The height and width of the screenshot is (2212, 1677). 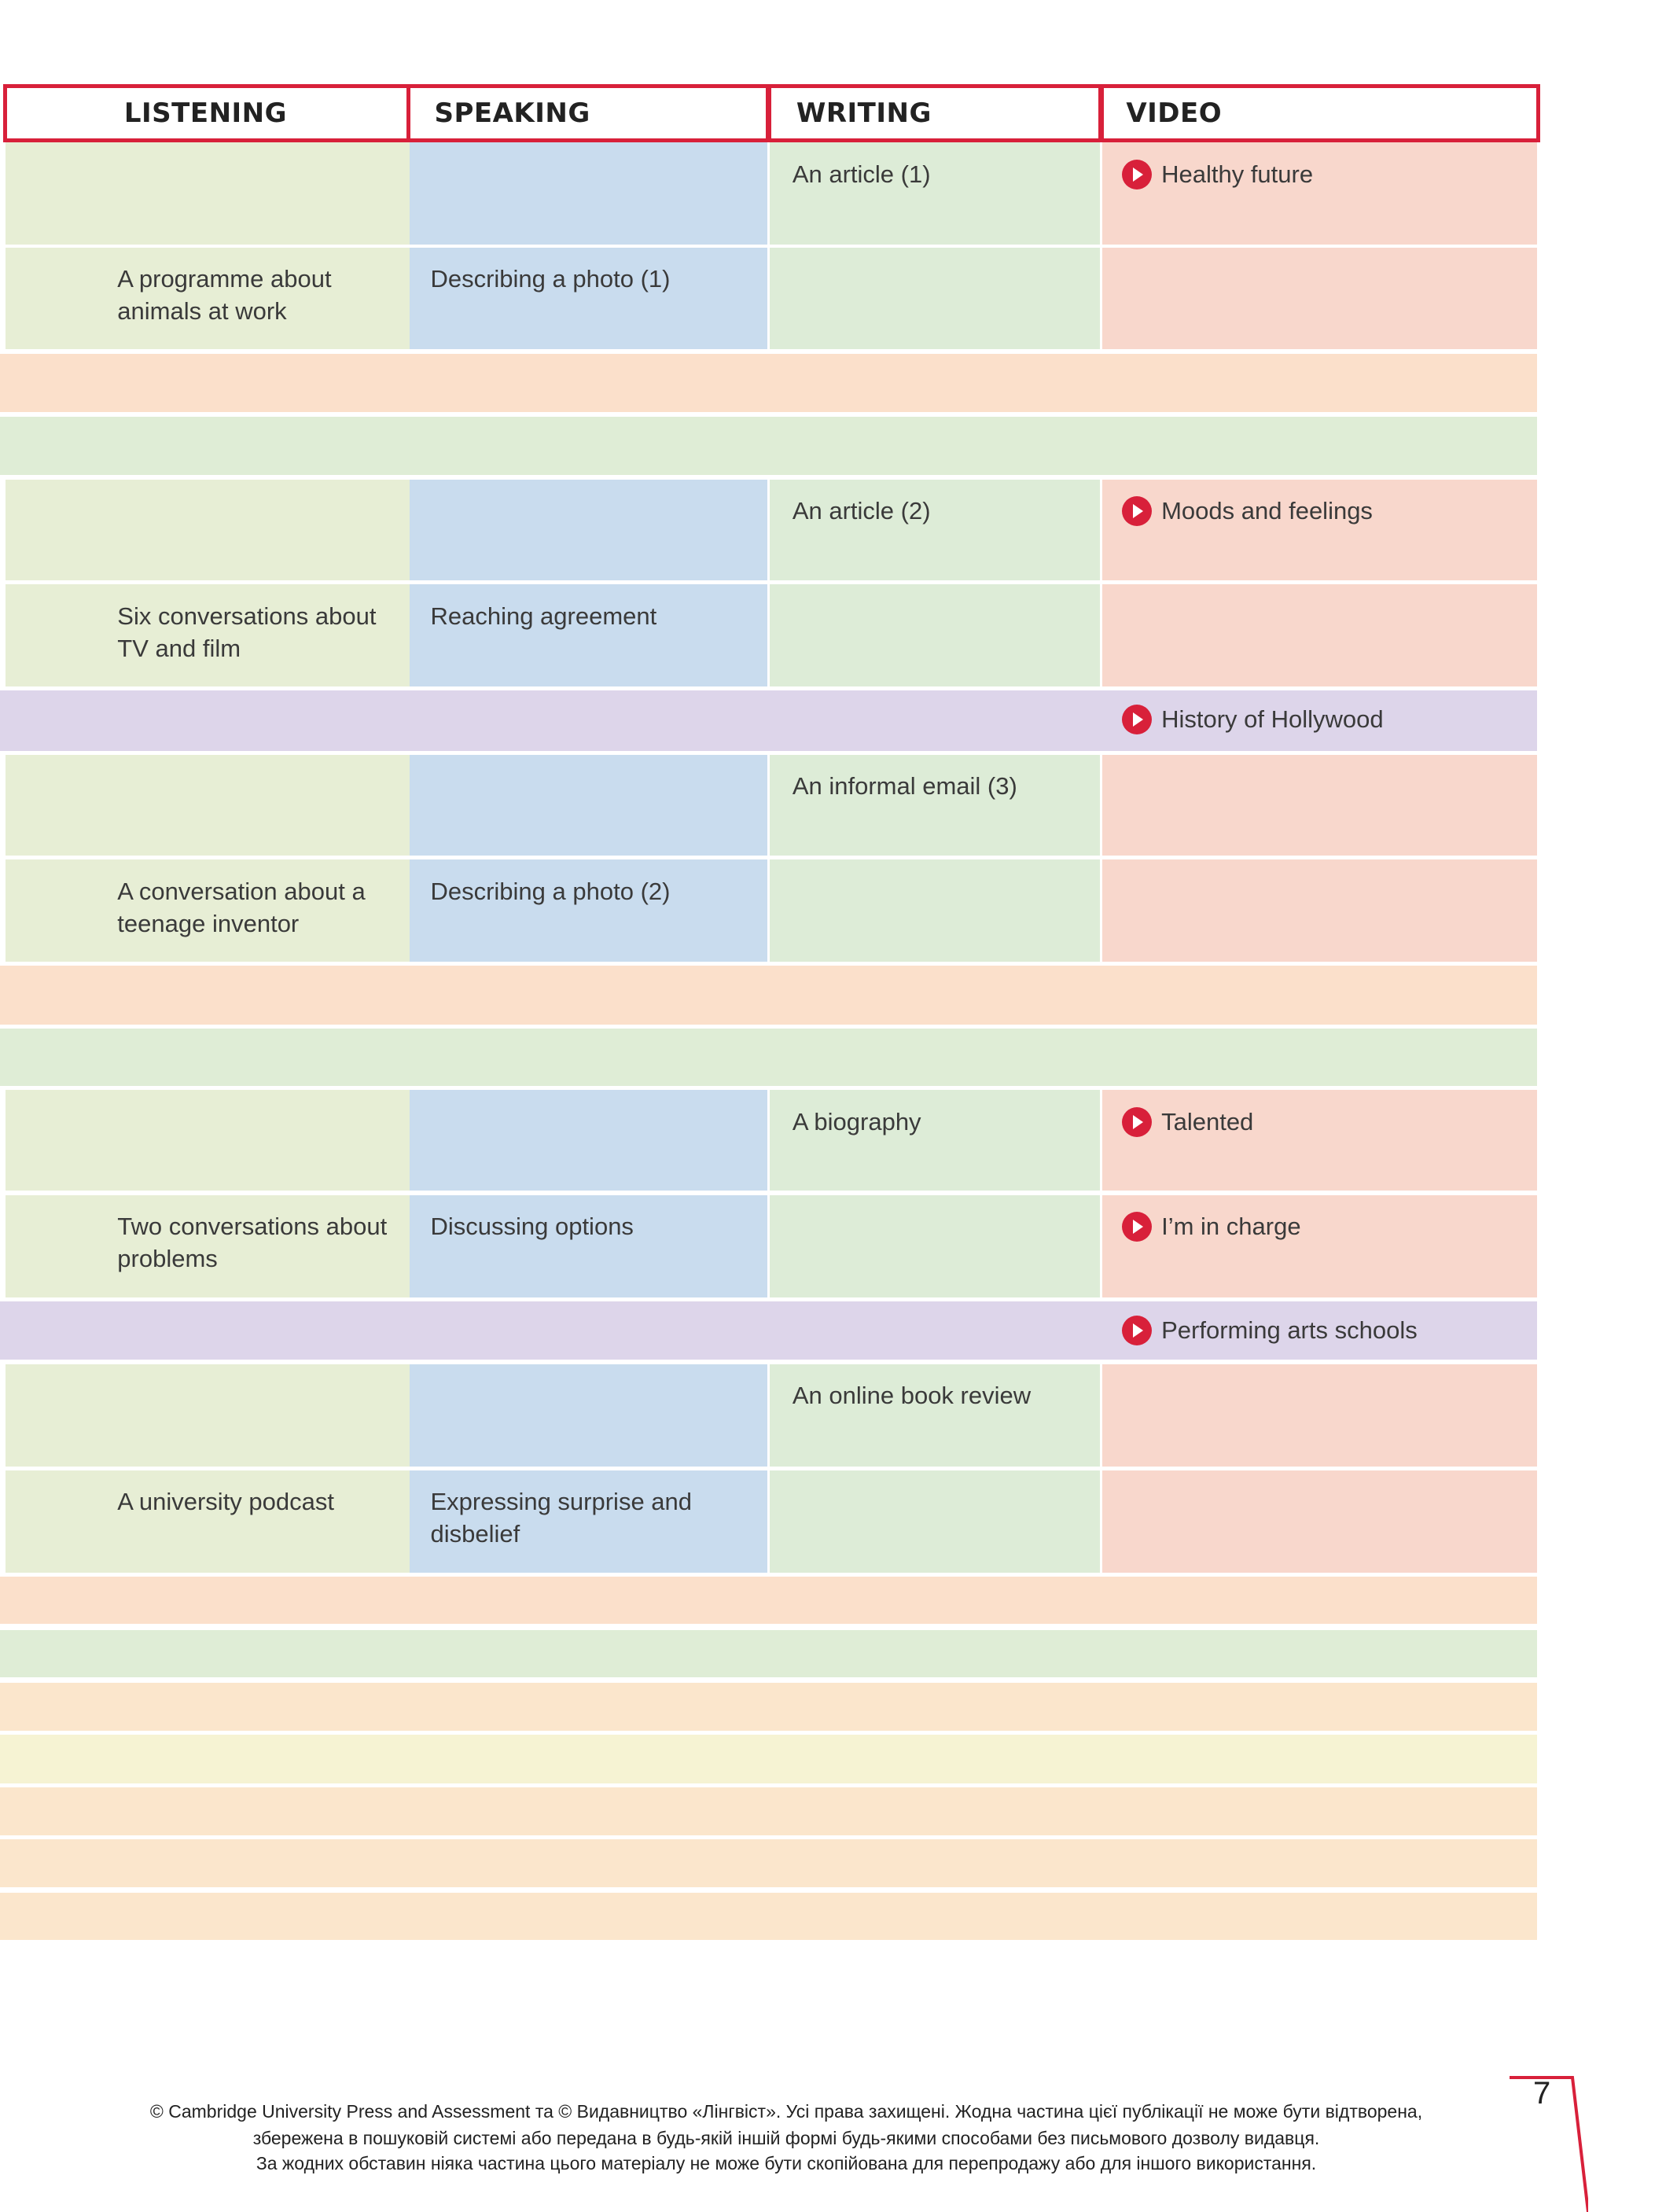 I want to click on listening-text: A conversation about a teenage inventor, so click(x=241, y=907).